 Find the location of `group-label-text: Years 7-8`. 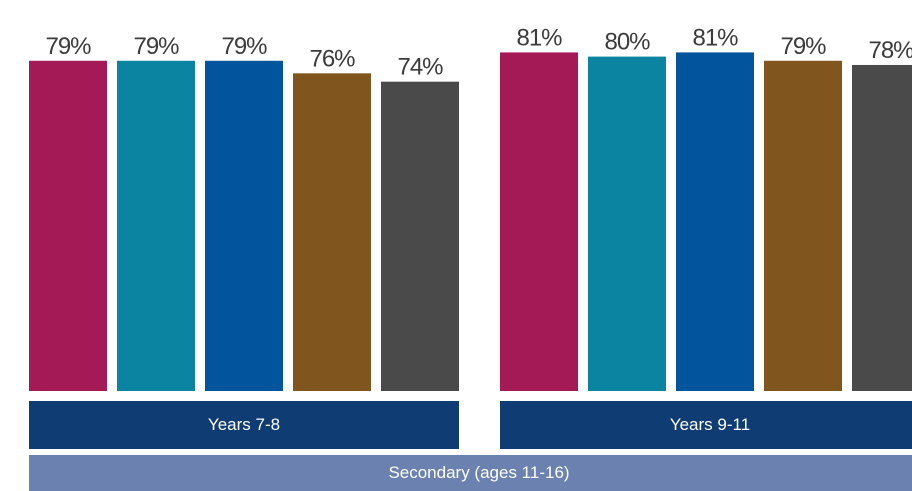

group-label-text: Years 7-8 is located at coordinates (244, 424).